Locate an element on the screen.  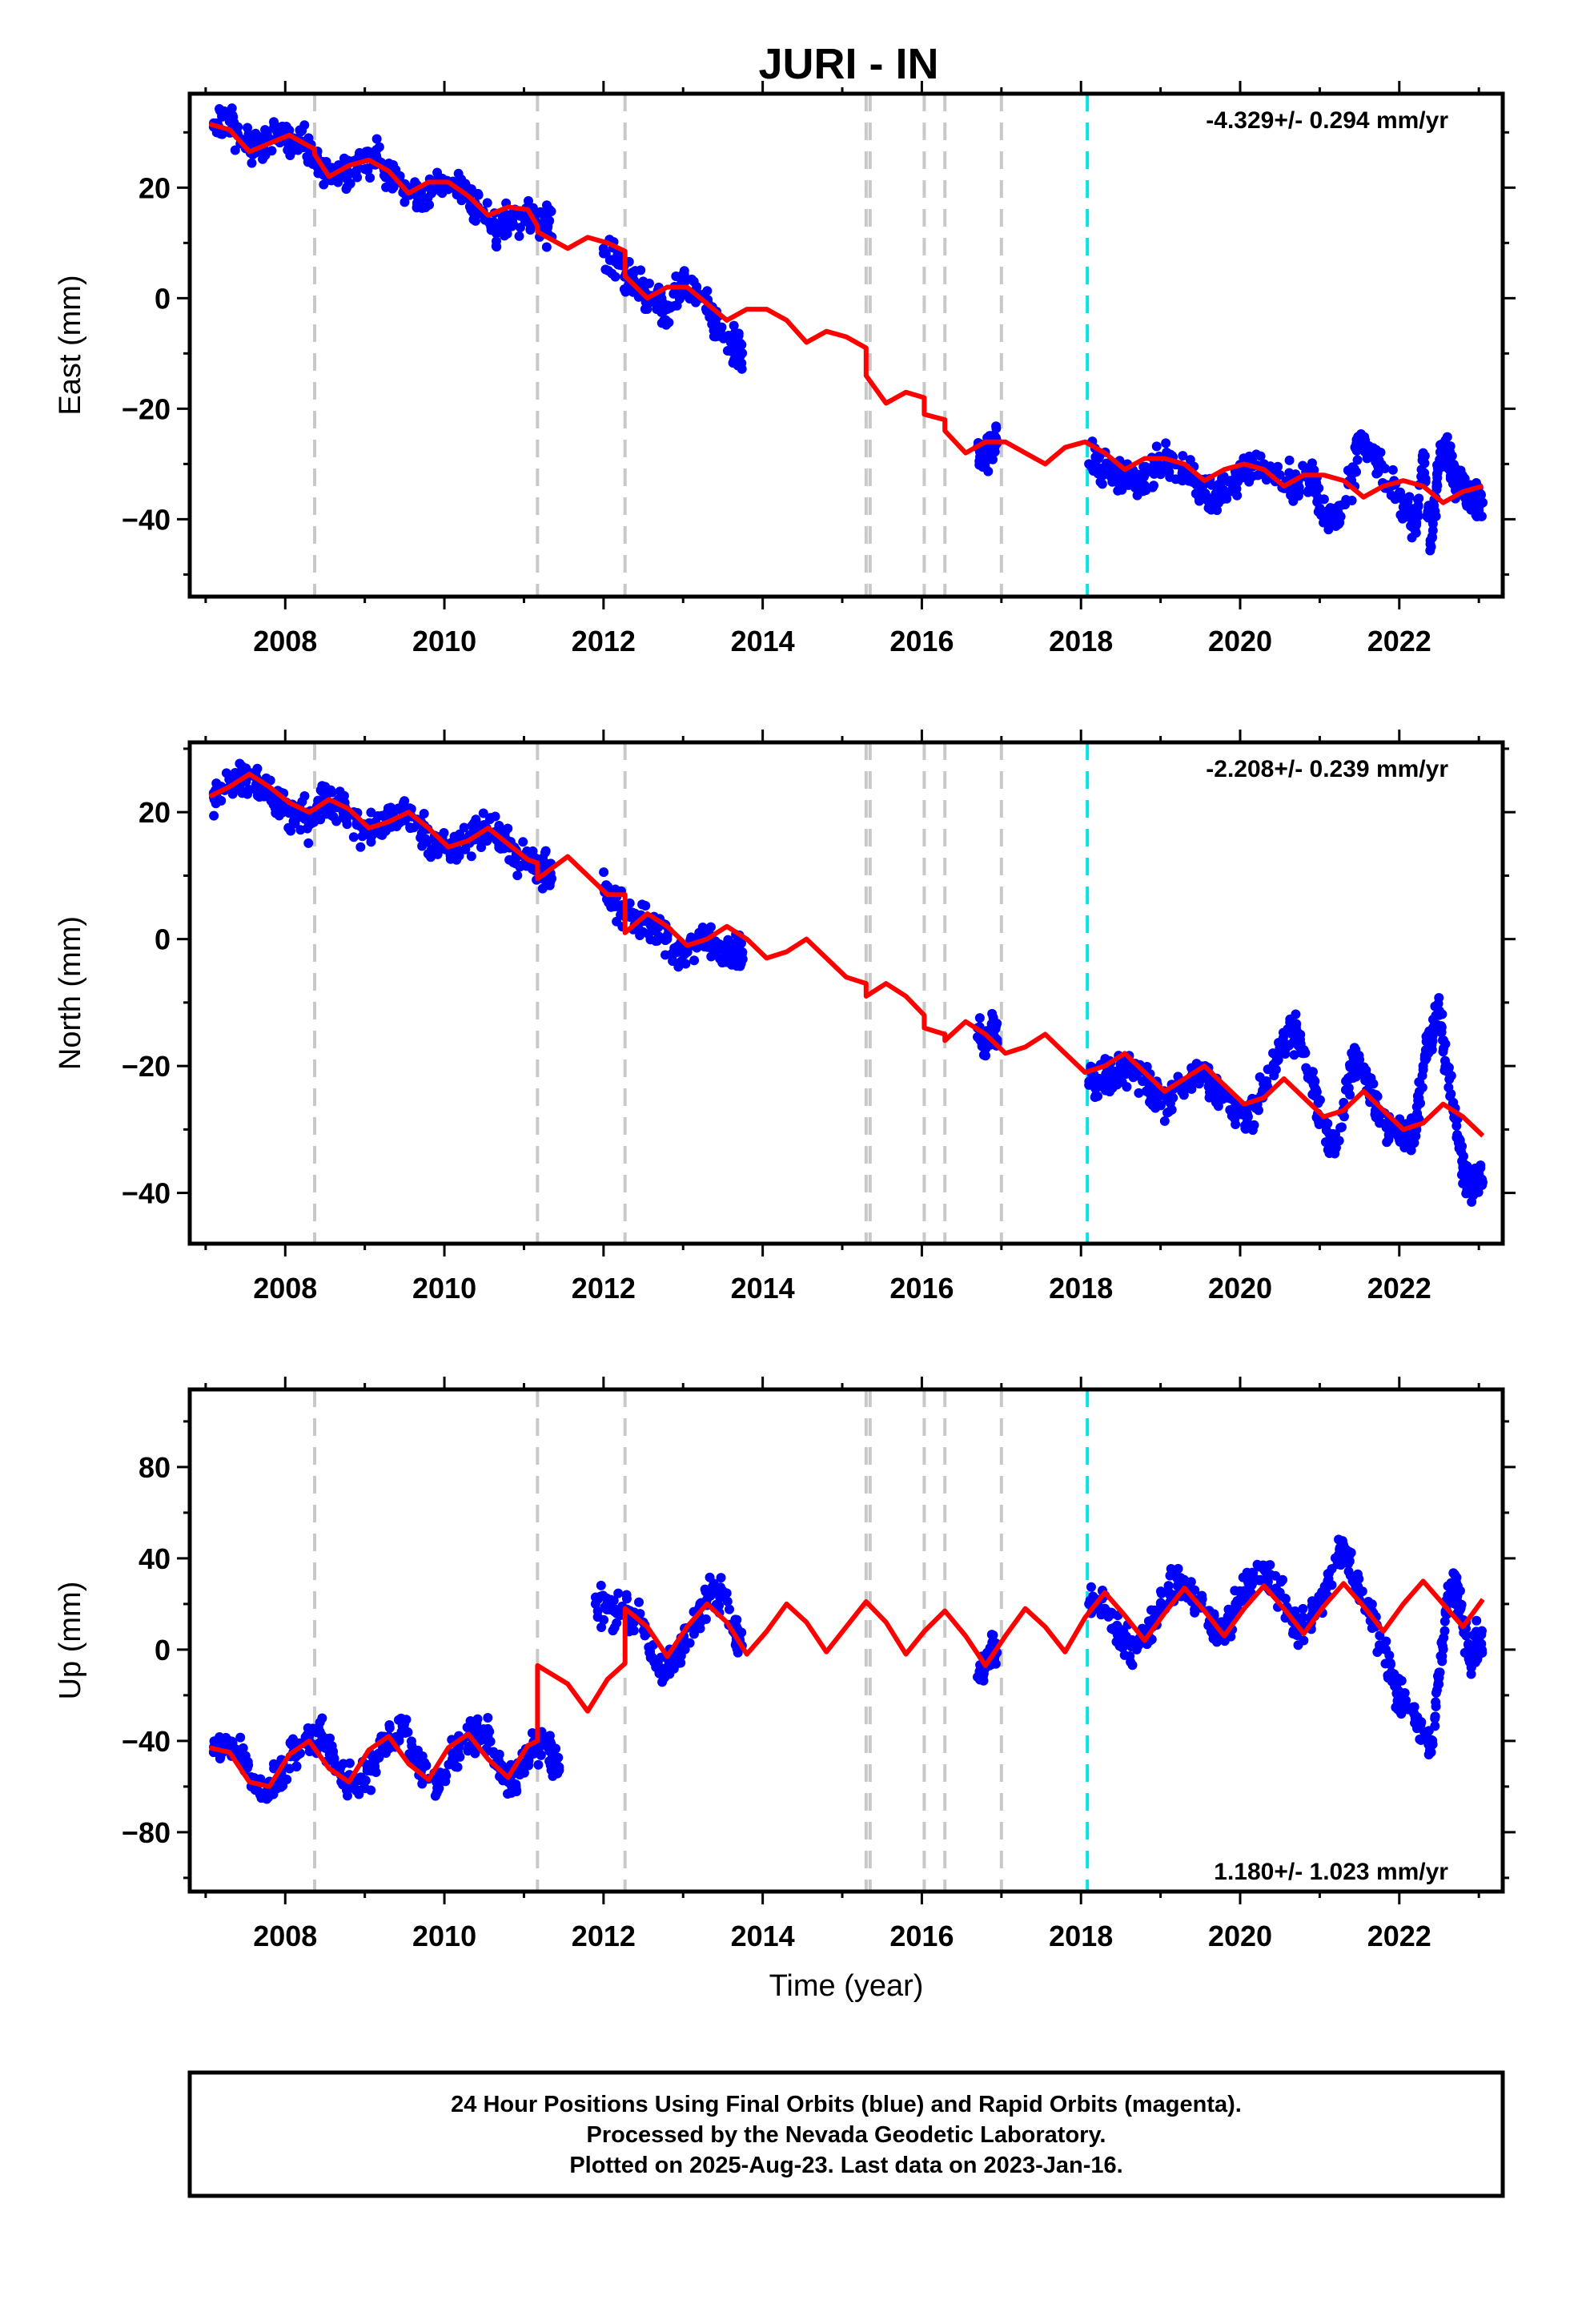
y-tick-label: 0 is located at coordinates (163, 1650).